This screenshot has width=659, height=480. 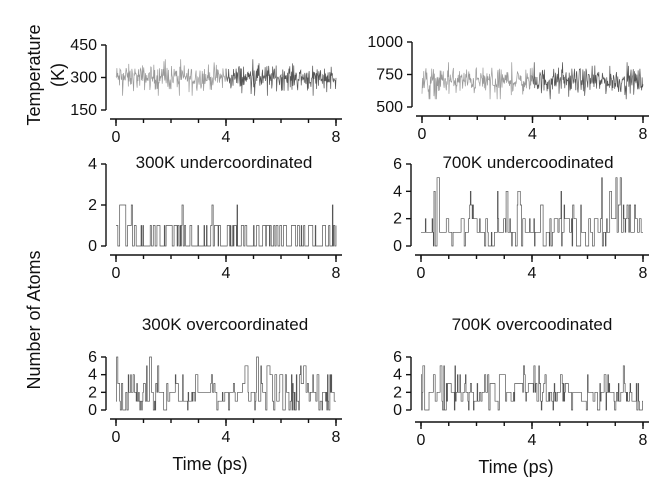 I want to click on y-tick-label: 500, so click(x=389, y=107).